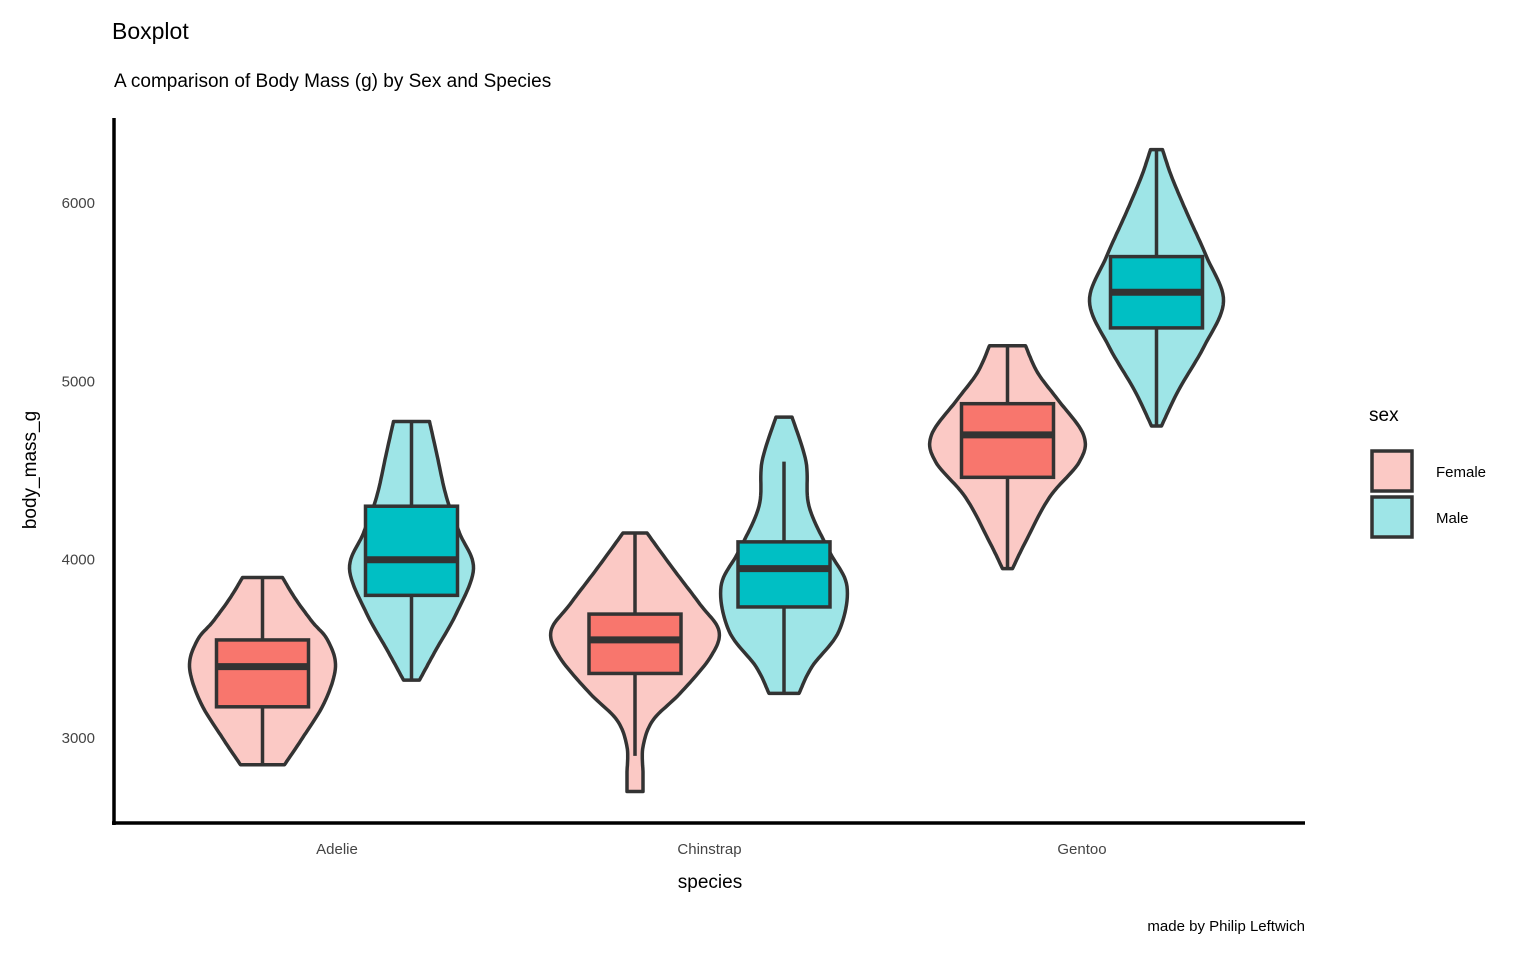  What do you see at coordinates (1392, 517) in the screenshot?
I see `legend-key-male` at bounding box center [1392, 517].